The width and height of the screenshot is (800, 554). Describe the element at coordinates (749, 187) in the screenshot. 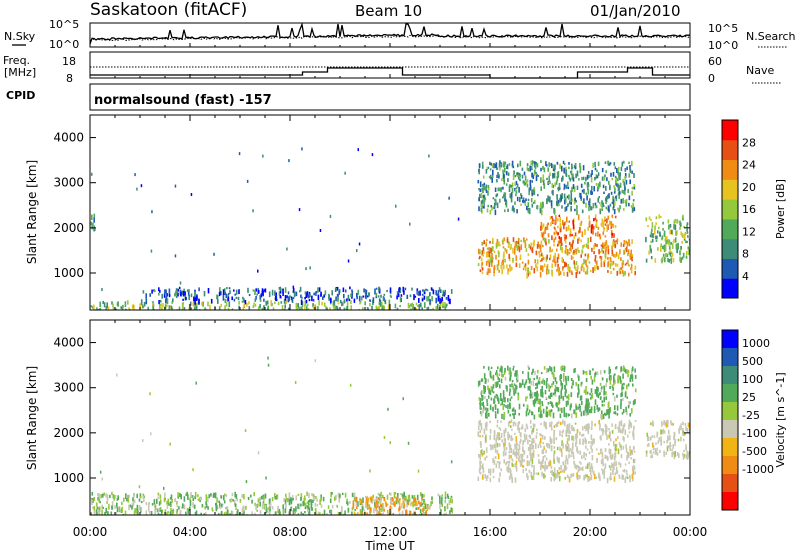

I see `power-colorbar-tick: 20` at that location.